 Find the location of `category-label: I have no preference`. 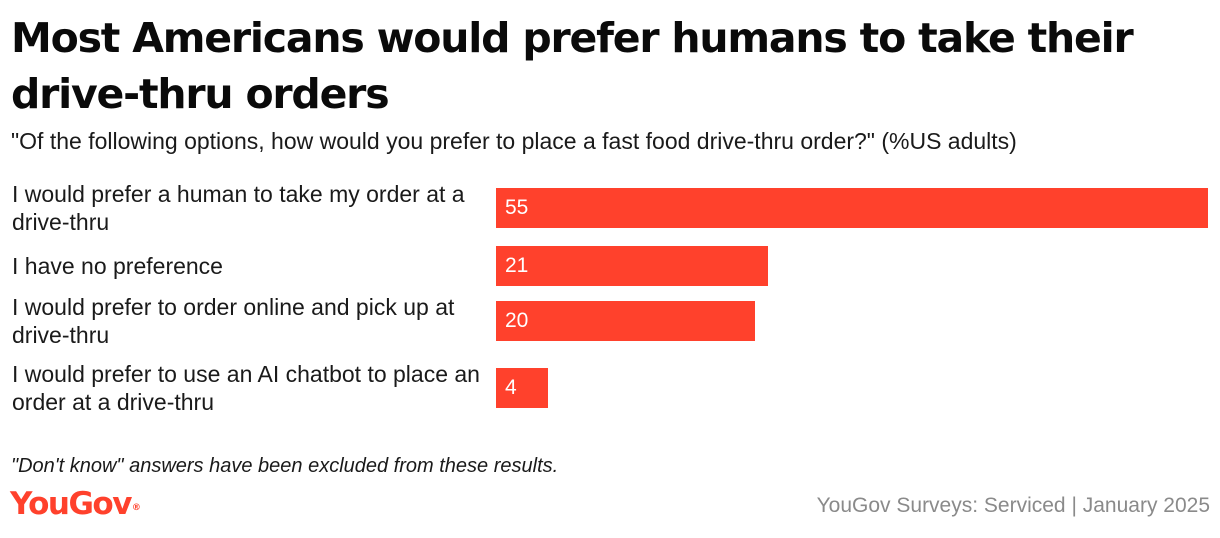

category-label: I have no preference is located at coordinates (117, 266).